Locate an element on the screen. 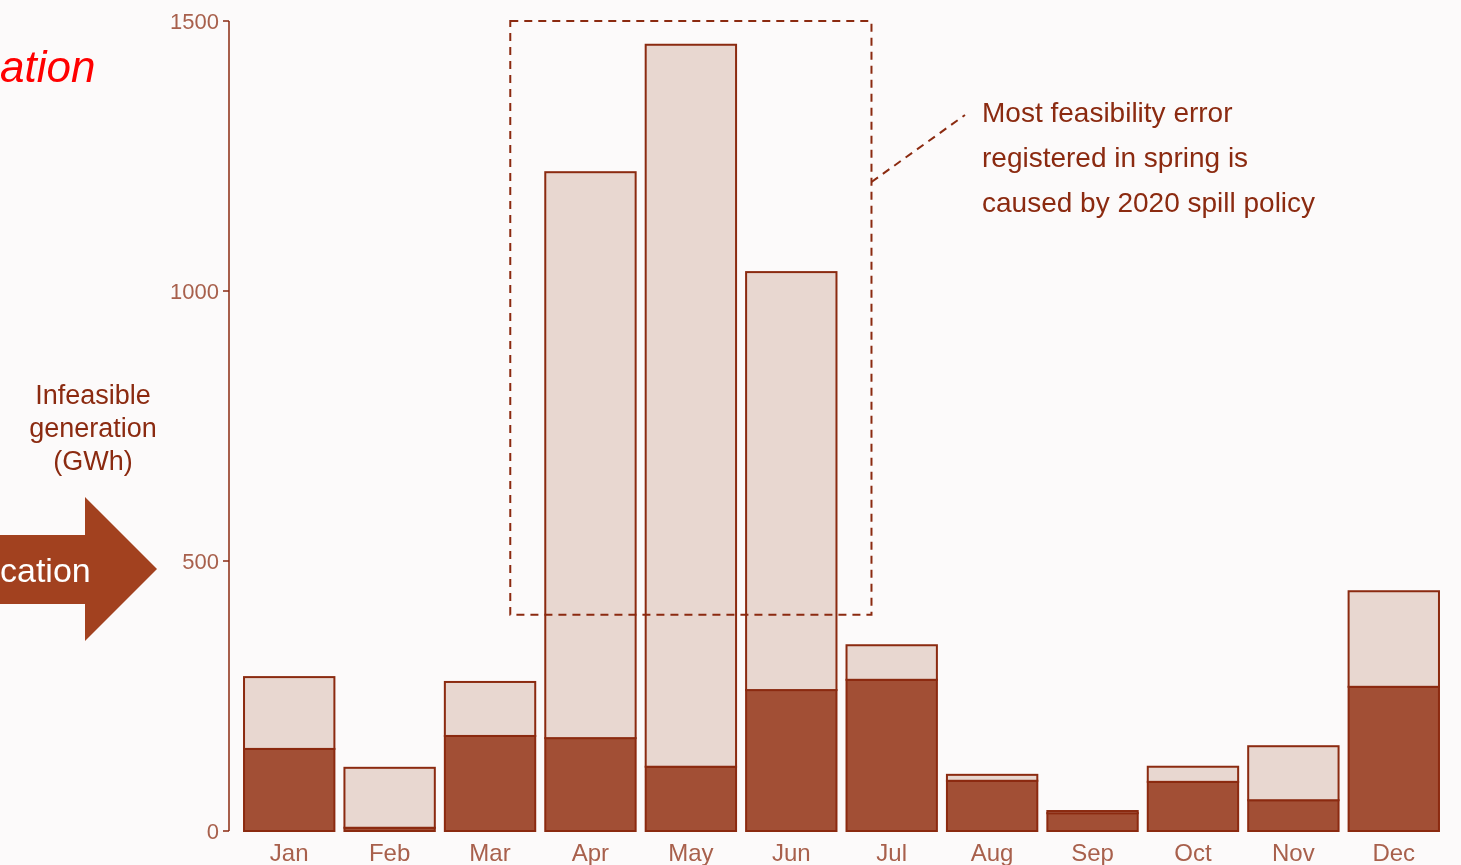 This screenshot has width=1461, height=865. x-tick-label: Nov is located at coordinates (1293, 852).